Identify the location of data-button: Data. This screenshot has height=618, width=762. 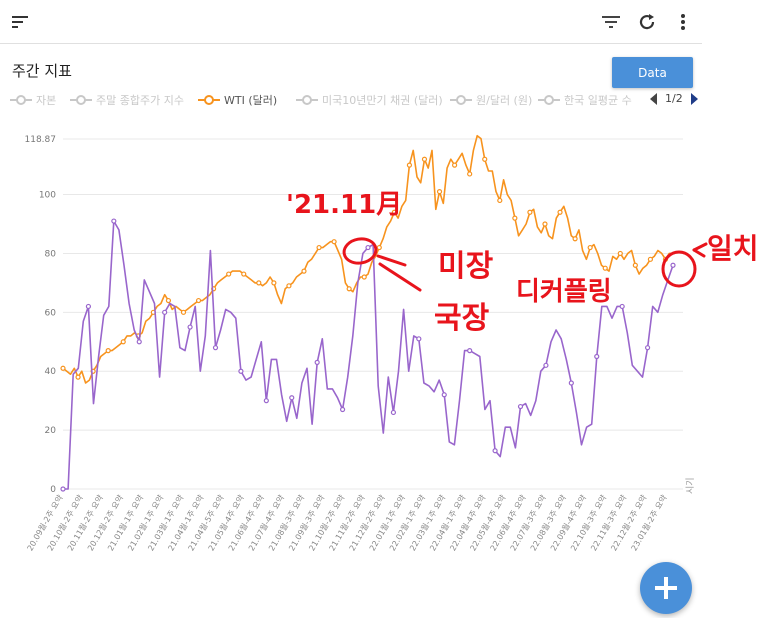
(652, 72).